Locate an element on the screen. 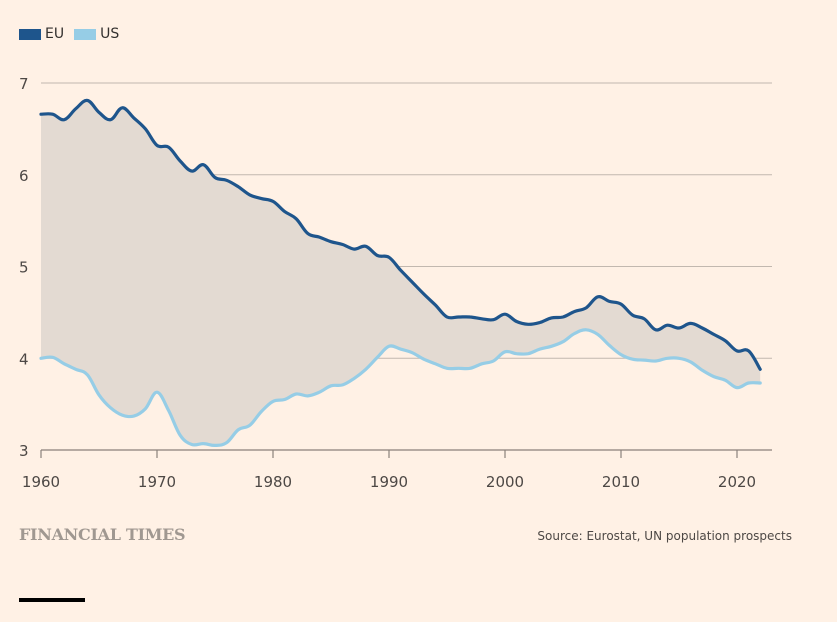  x-tick-label: 1960 is located at coordinates (41, 482).